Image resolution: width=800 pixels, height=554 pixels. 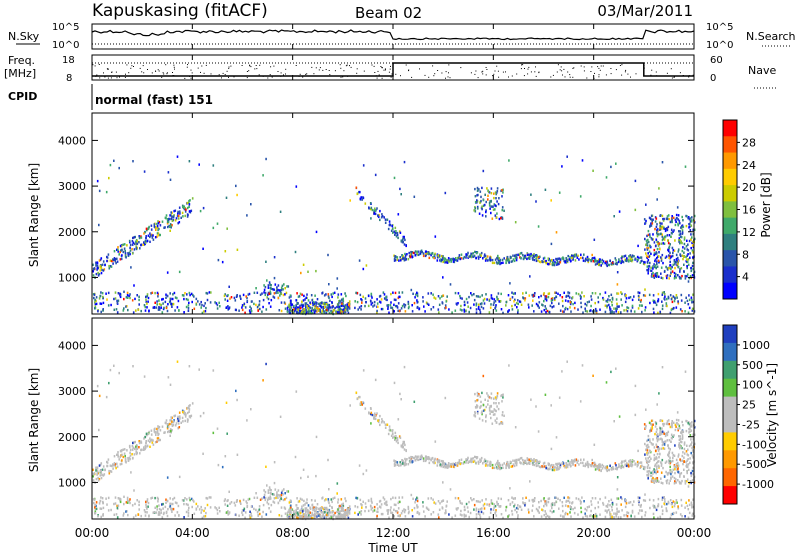 What do you see at coordinates (730, 161) in the screenshot?
I see `colorbar-swatch` at bounding box center [730, 161].